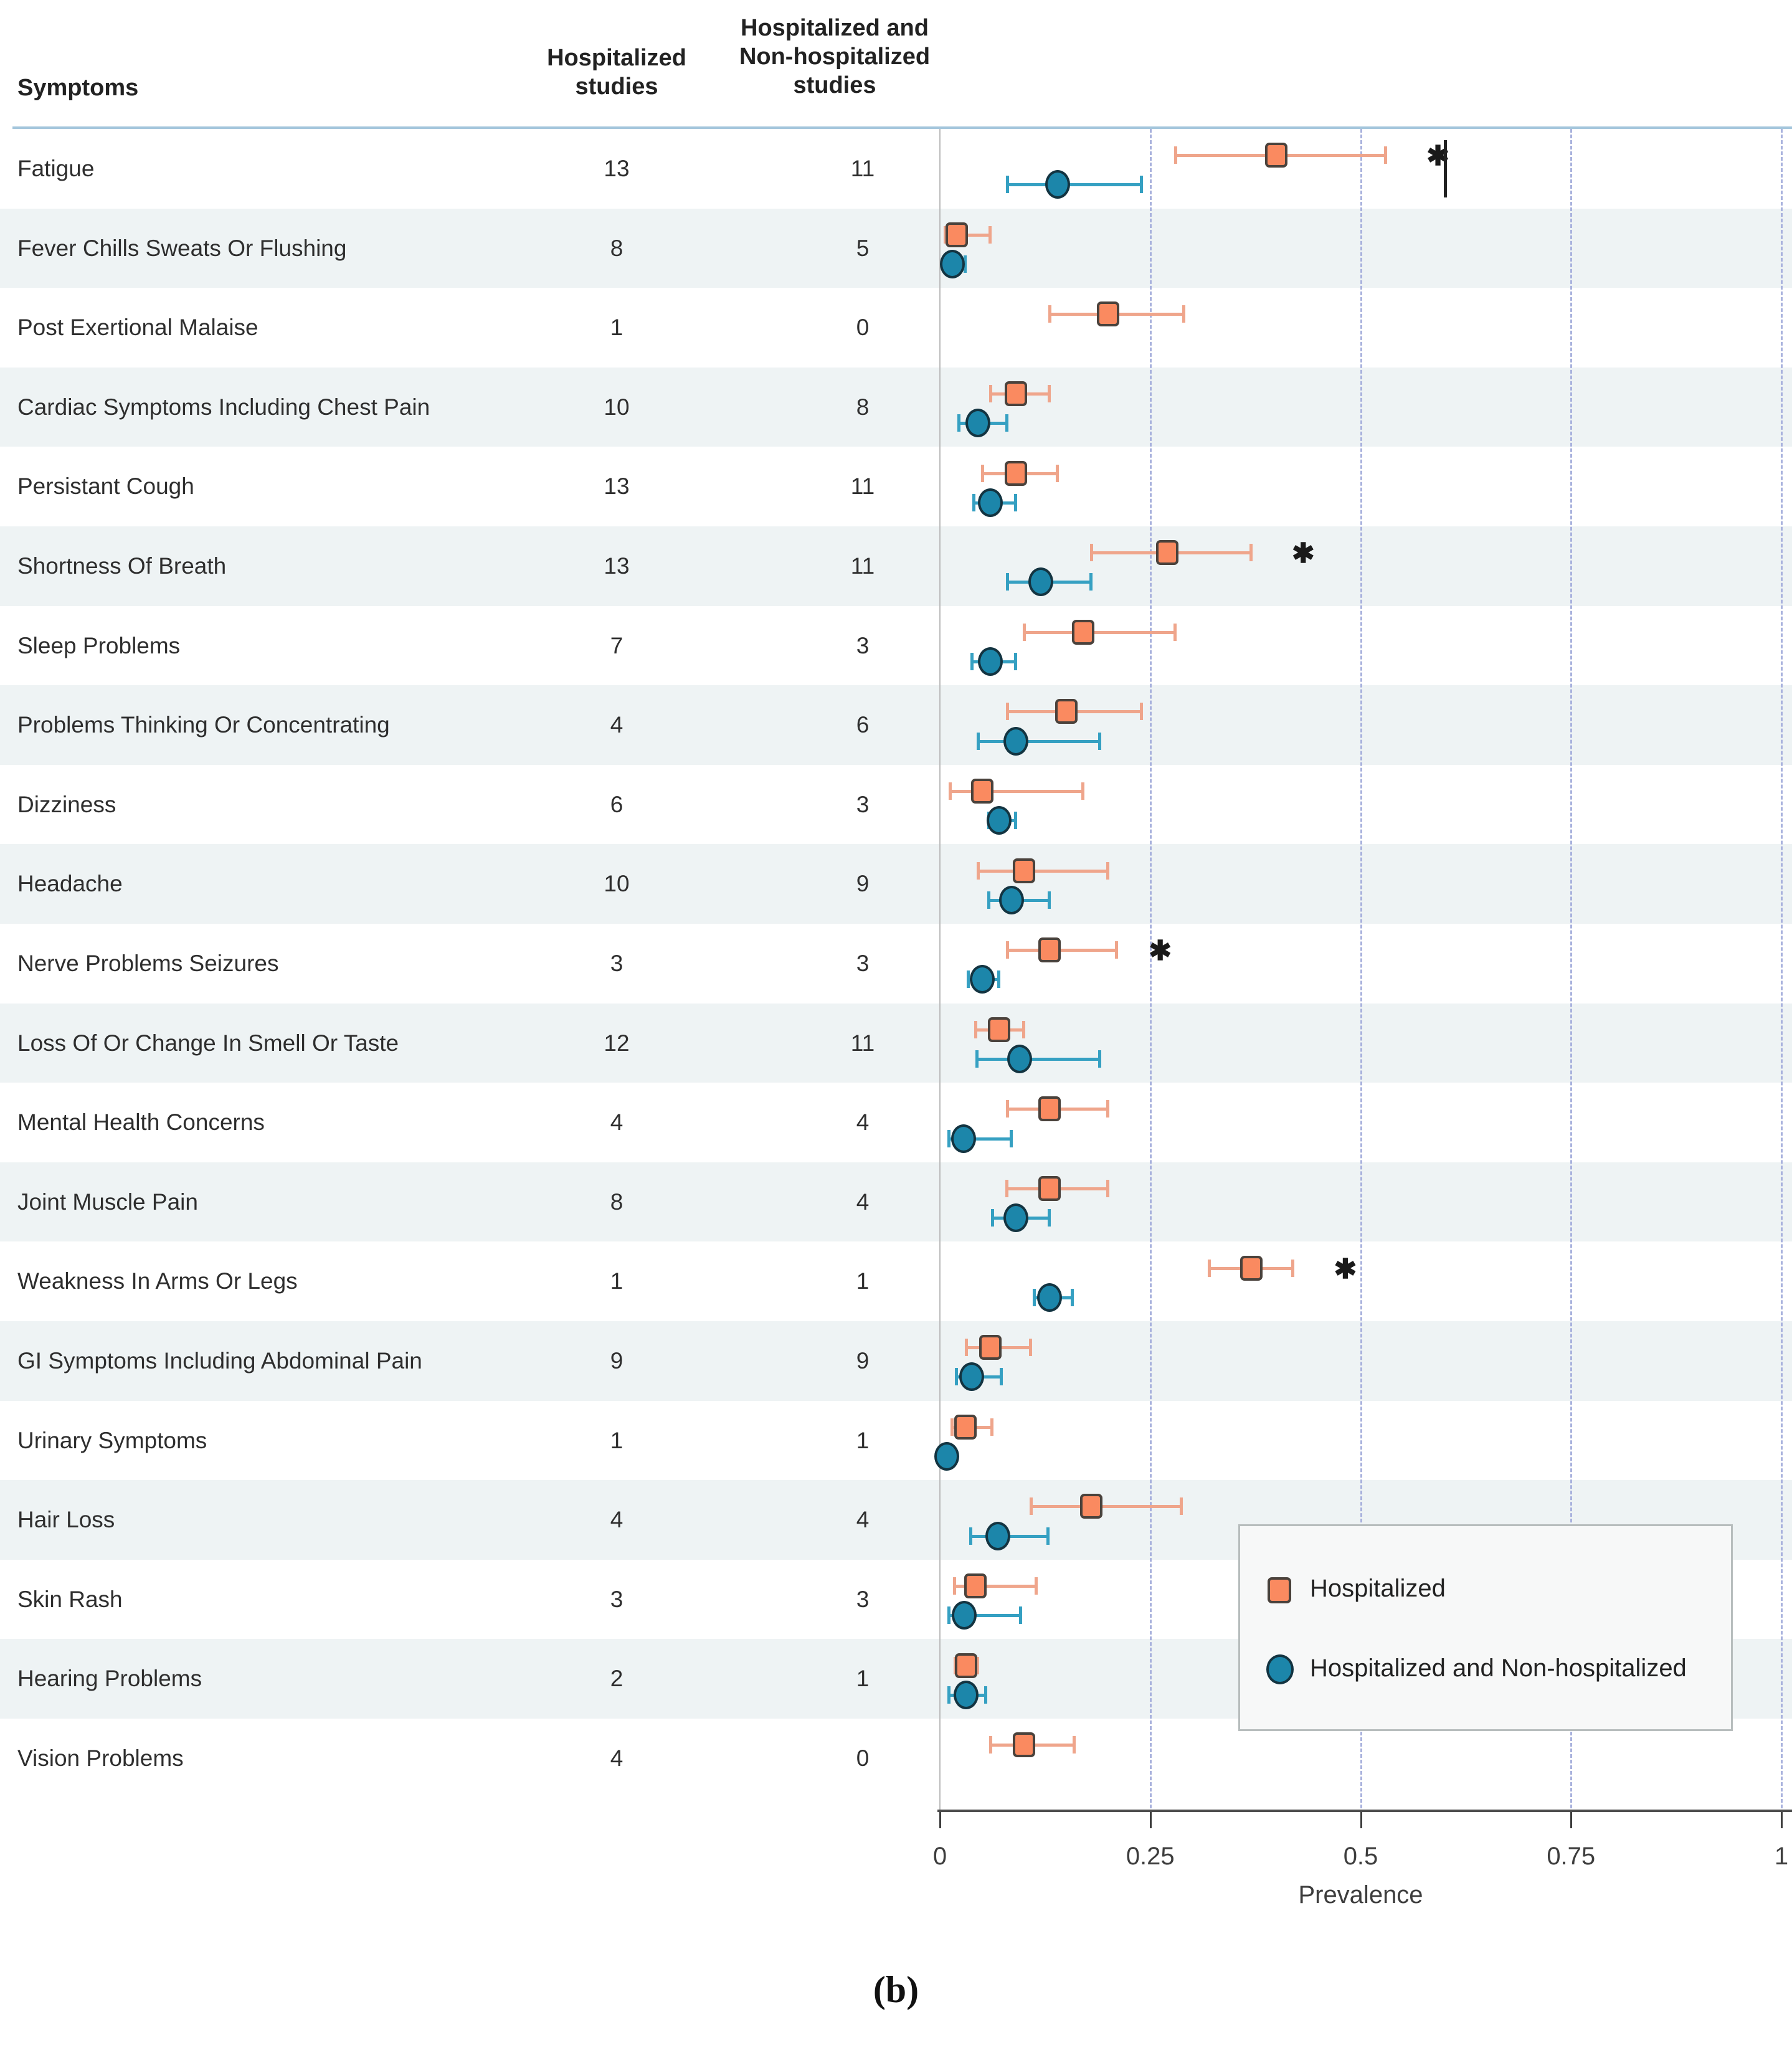  What do you see at coordinates (1364, 1811) in the screenshot?
I see `x-axis-line` at bounding box center [1364, 1811].